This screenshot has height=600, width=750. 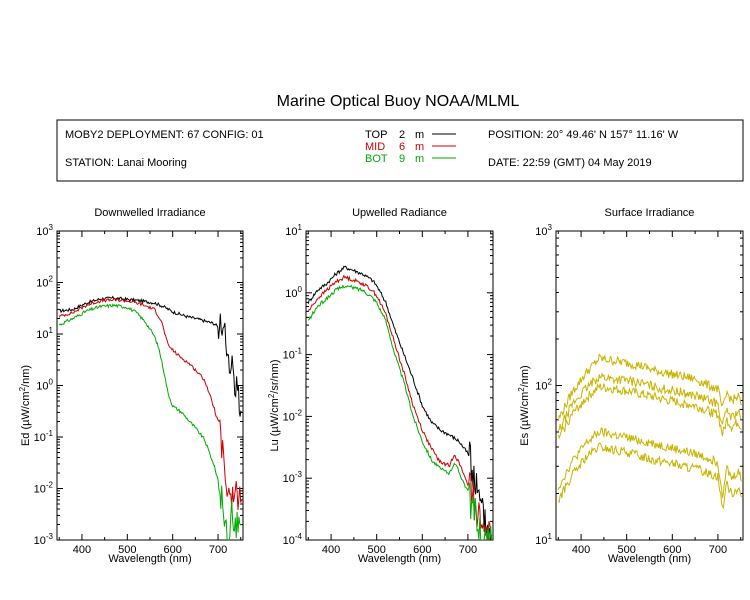 I want to click on chart-title: Upwelled Radiance, so click(x=399, y=213).